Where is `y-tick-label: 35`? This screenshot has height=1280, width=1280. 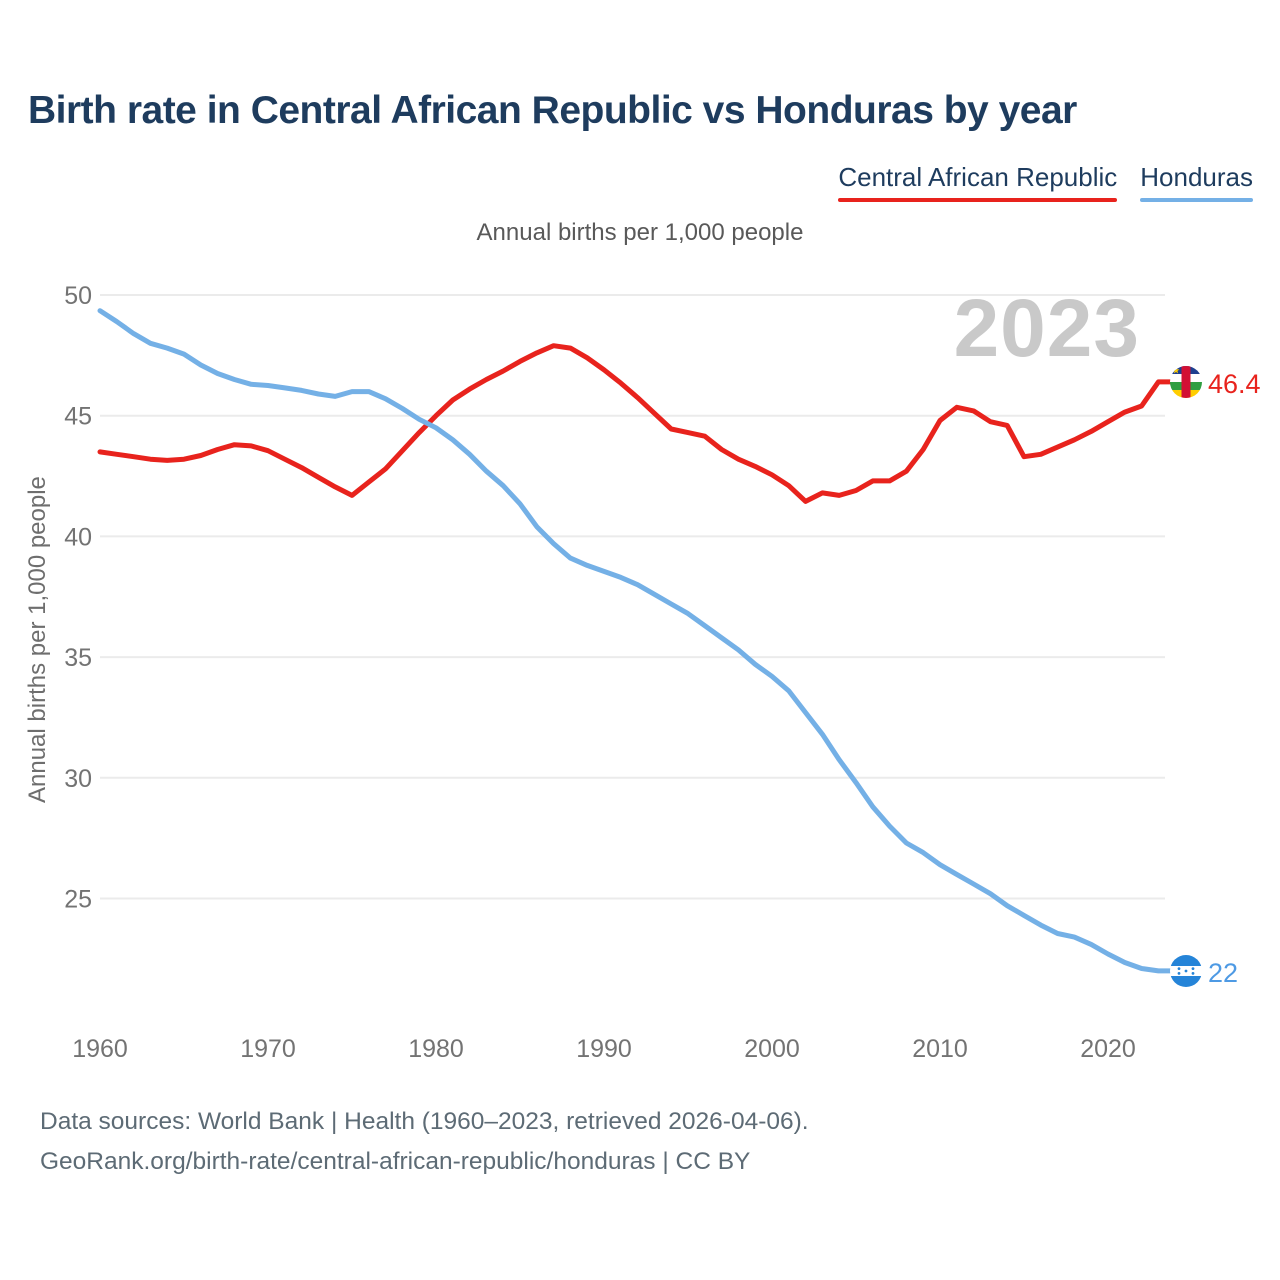 y-tick-label: 35 is located at coordinates (78, 658).